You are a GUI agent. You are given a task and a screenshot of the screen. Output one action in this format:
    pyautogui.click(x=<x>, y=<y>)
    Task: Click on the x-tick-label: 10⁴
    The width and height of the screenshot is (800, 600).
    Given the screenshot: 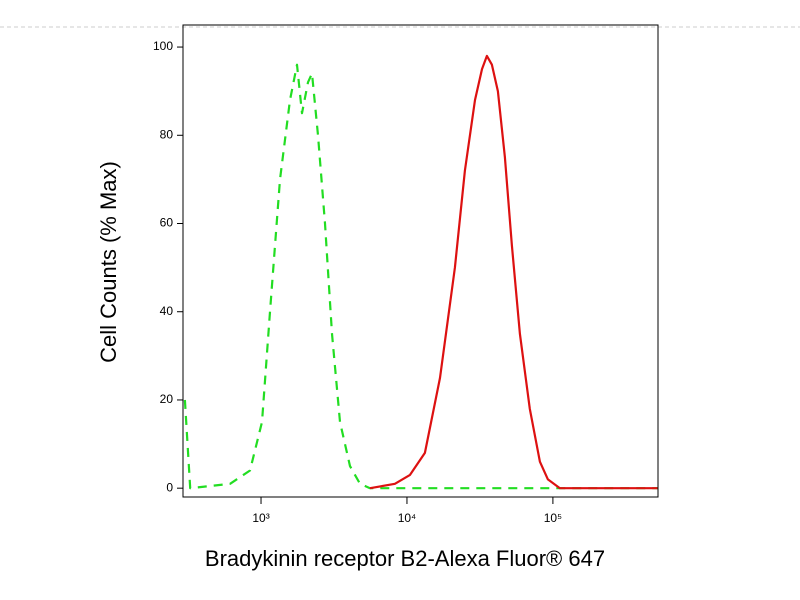 What is the action you would take?
    pyautogui.click(x=407, y=518)
    